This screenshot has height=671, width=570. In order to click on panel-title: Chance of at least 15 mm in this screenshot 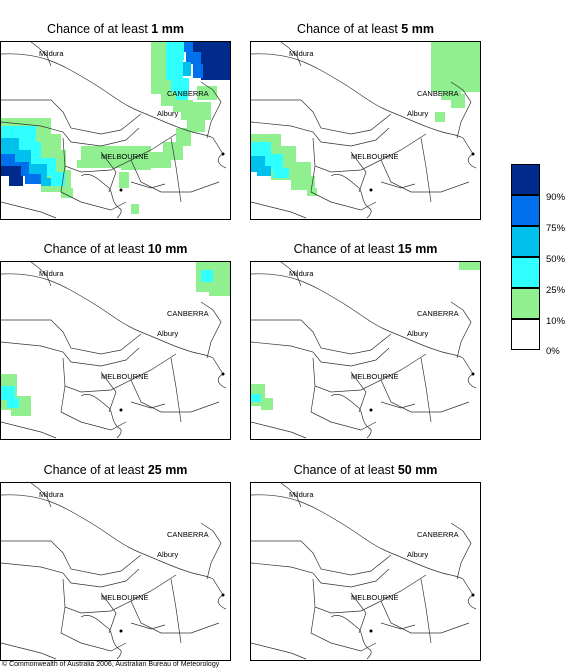, I will do `click(365, 249)`.